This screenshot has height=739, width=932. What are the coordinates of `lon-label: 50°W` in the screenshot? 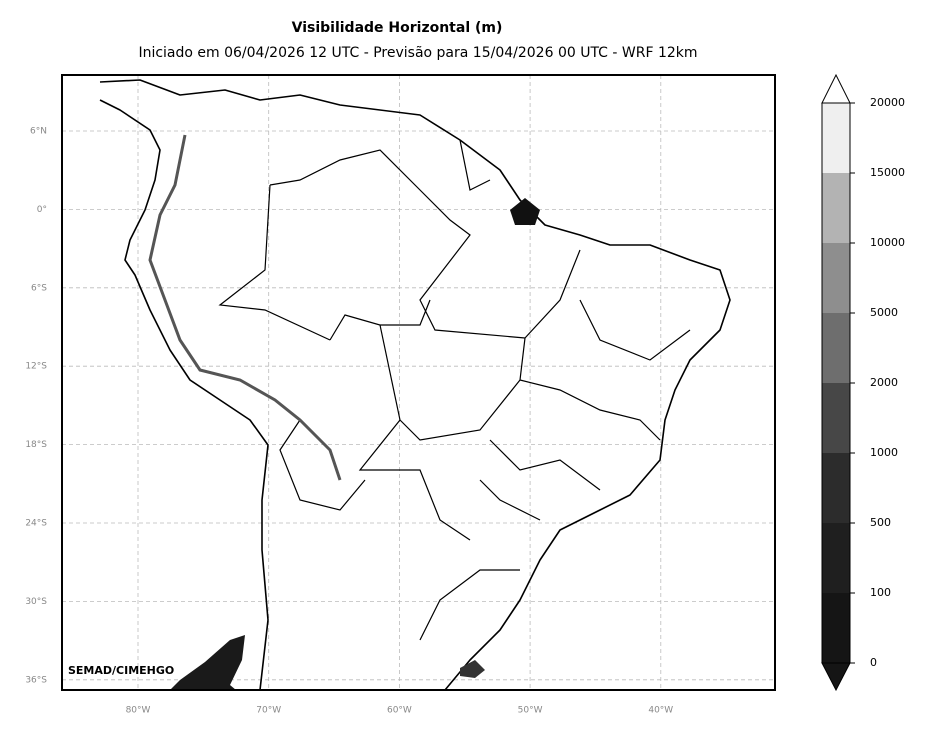 It's located at (530, 711).